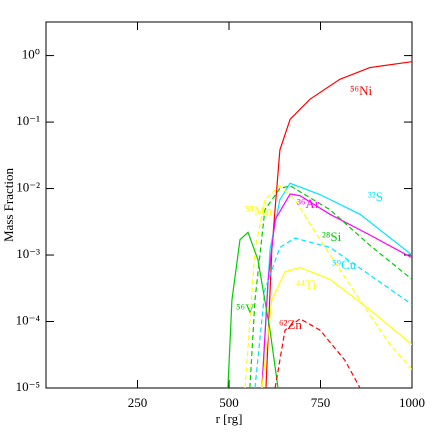 This screenshot has height=441, width=436. What do you see at coordinates (321, 402) in the screenshot?
I see `x-tick-label: 750` at bounding box center [321, 402].